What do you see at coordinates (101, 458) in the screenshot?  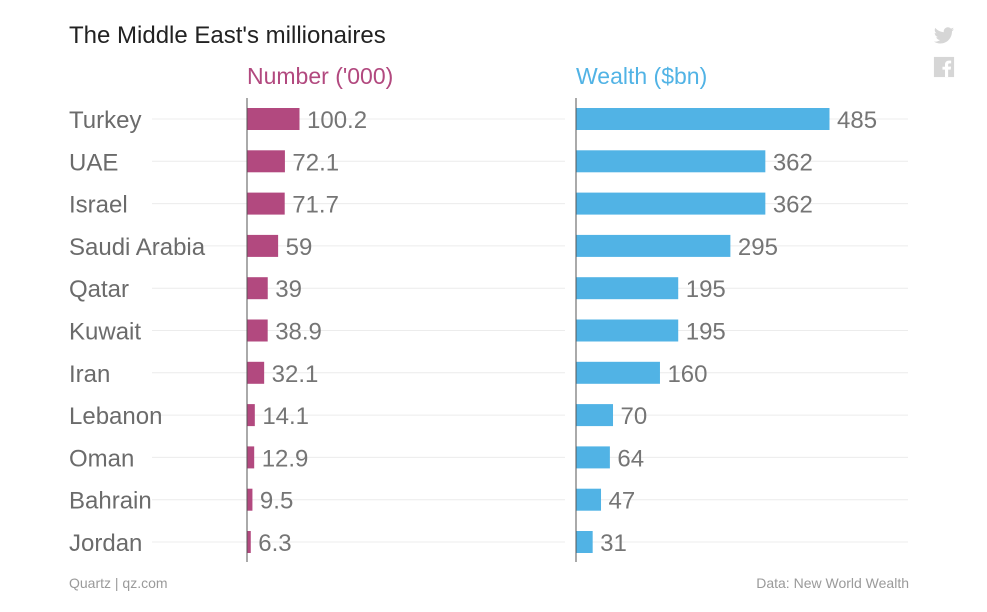 I see `category-label: Oman` at bounding box center [101, 458].